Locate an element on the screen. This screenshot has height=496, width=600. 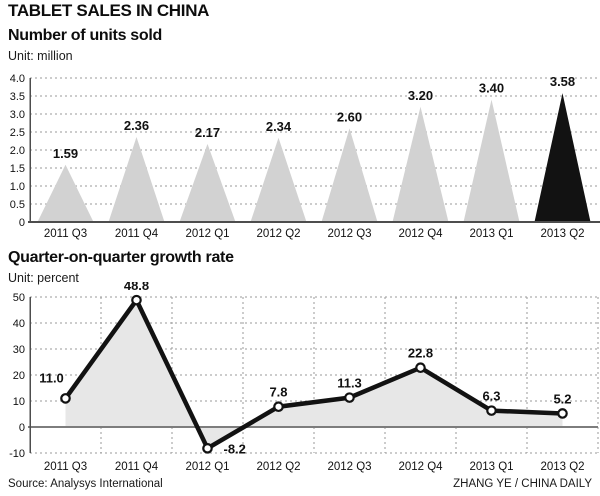
units-sold-unit-label: Unit: million is located at coordinates (40, 56).